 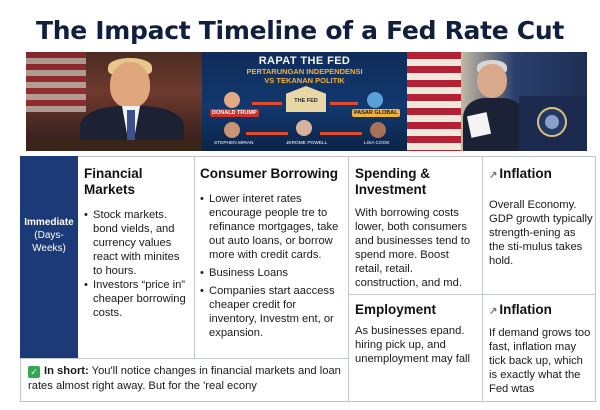 What do you see at coordinates (234, 113) in the screenshot?
I see `tag-left: DONALD TRUMP` at bounding box center [234, 113].